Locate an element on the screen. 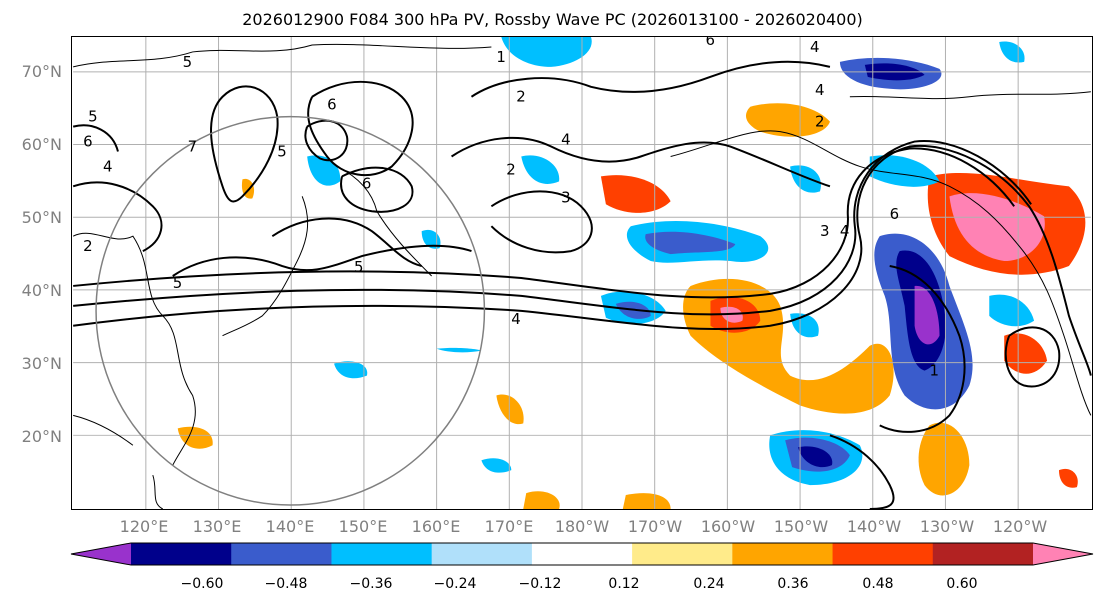 The image size is (1105, 604). lon-label: 120°W is located at coordinates (1020, 526).